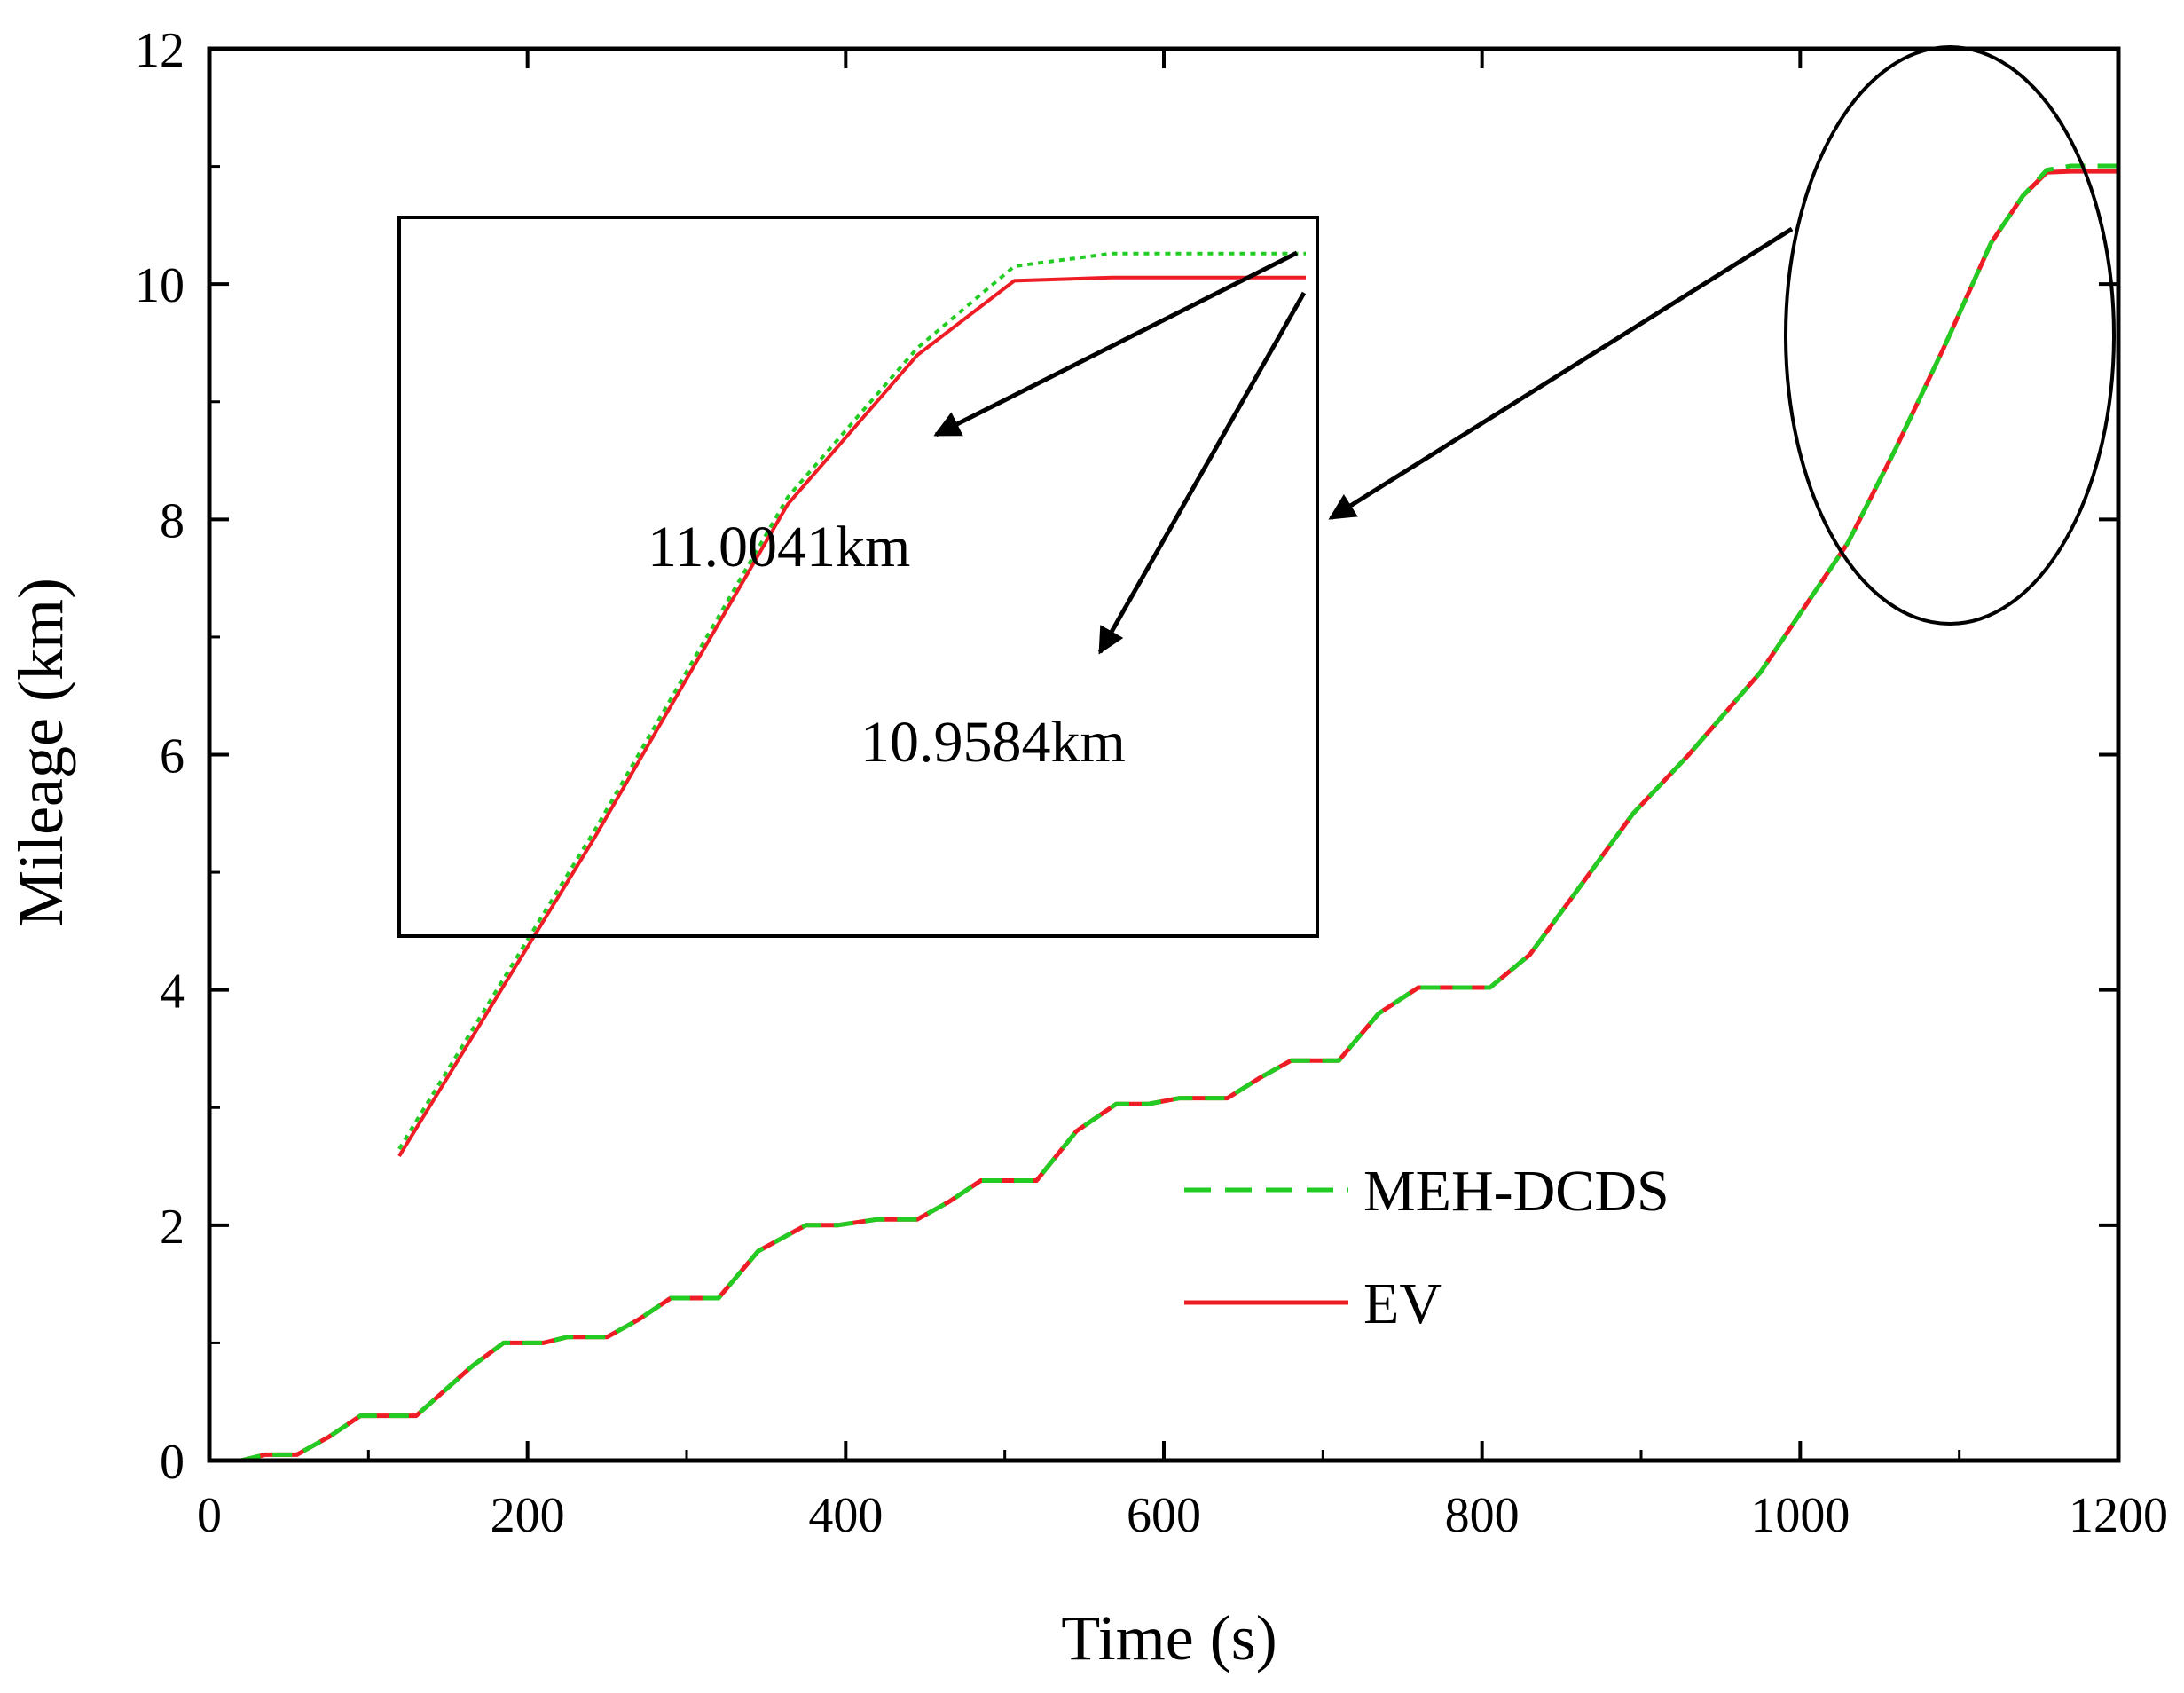 This screenshot has width=2184, height=1693. I want to click on y-tick-label: 6, so click(172, 757).